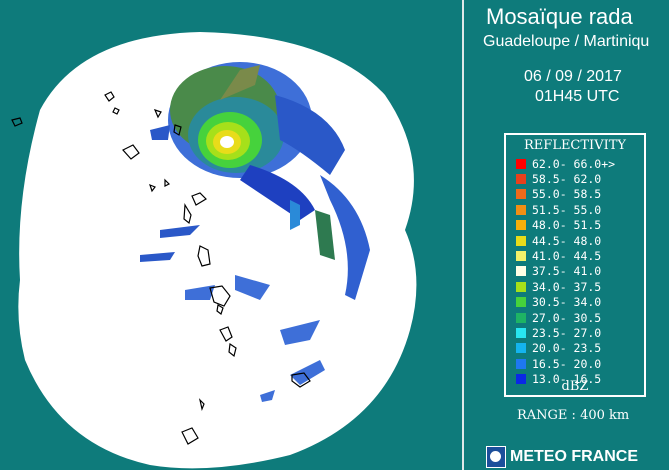 The width and height of the screenshot is (669, 470). I want to click on legend-row: 20.0- 23.5, so click(565, 348).